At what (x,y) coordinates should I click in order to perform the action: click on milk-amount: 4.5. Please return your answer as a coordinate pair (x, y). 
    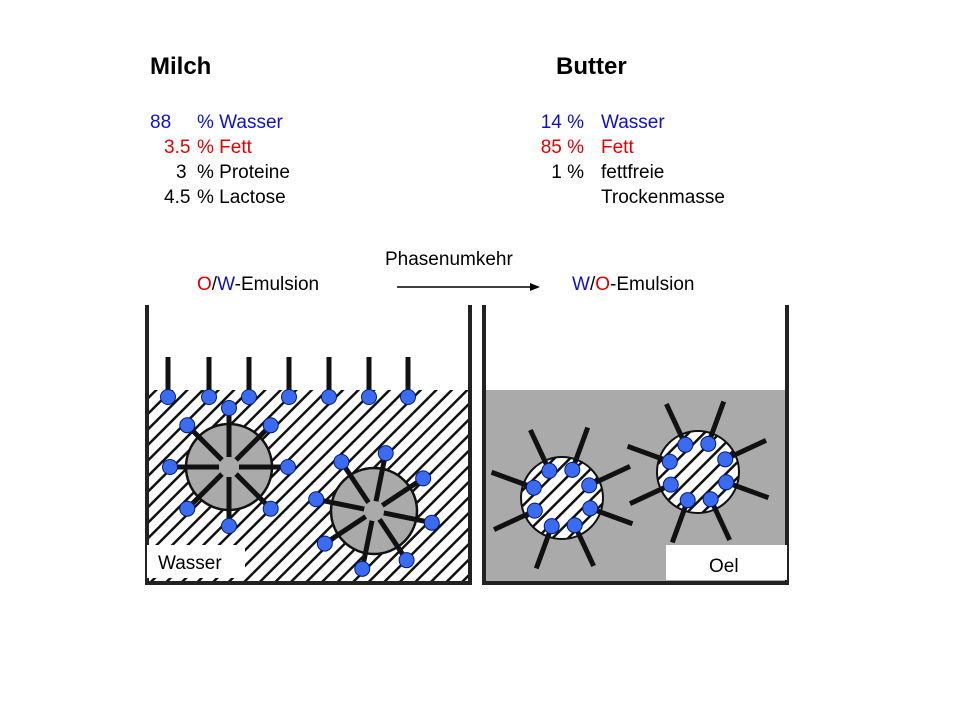
    Looking at the image, I should click on (177, 197).